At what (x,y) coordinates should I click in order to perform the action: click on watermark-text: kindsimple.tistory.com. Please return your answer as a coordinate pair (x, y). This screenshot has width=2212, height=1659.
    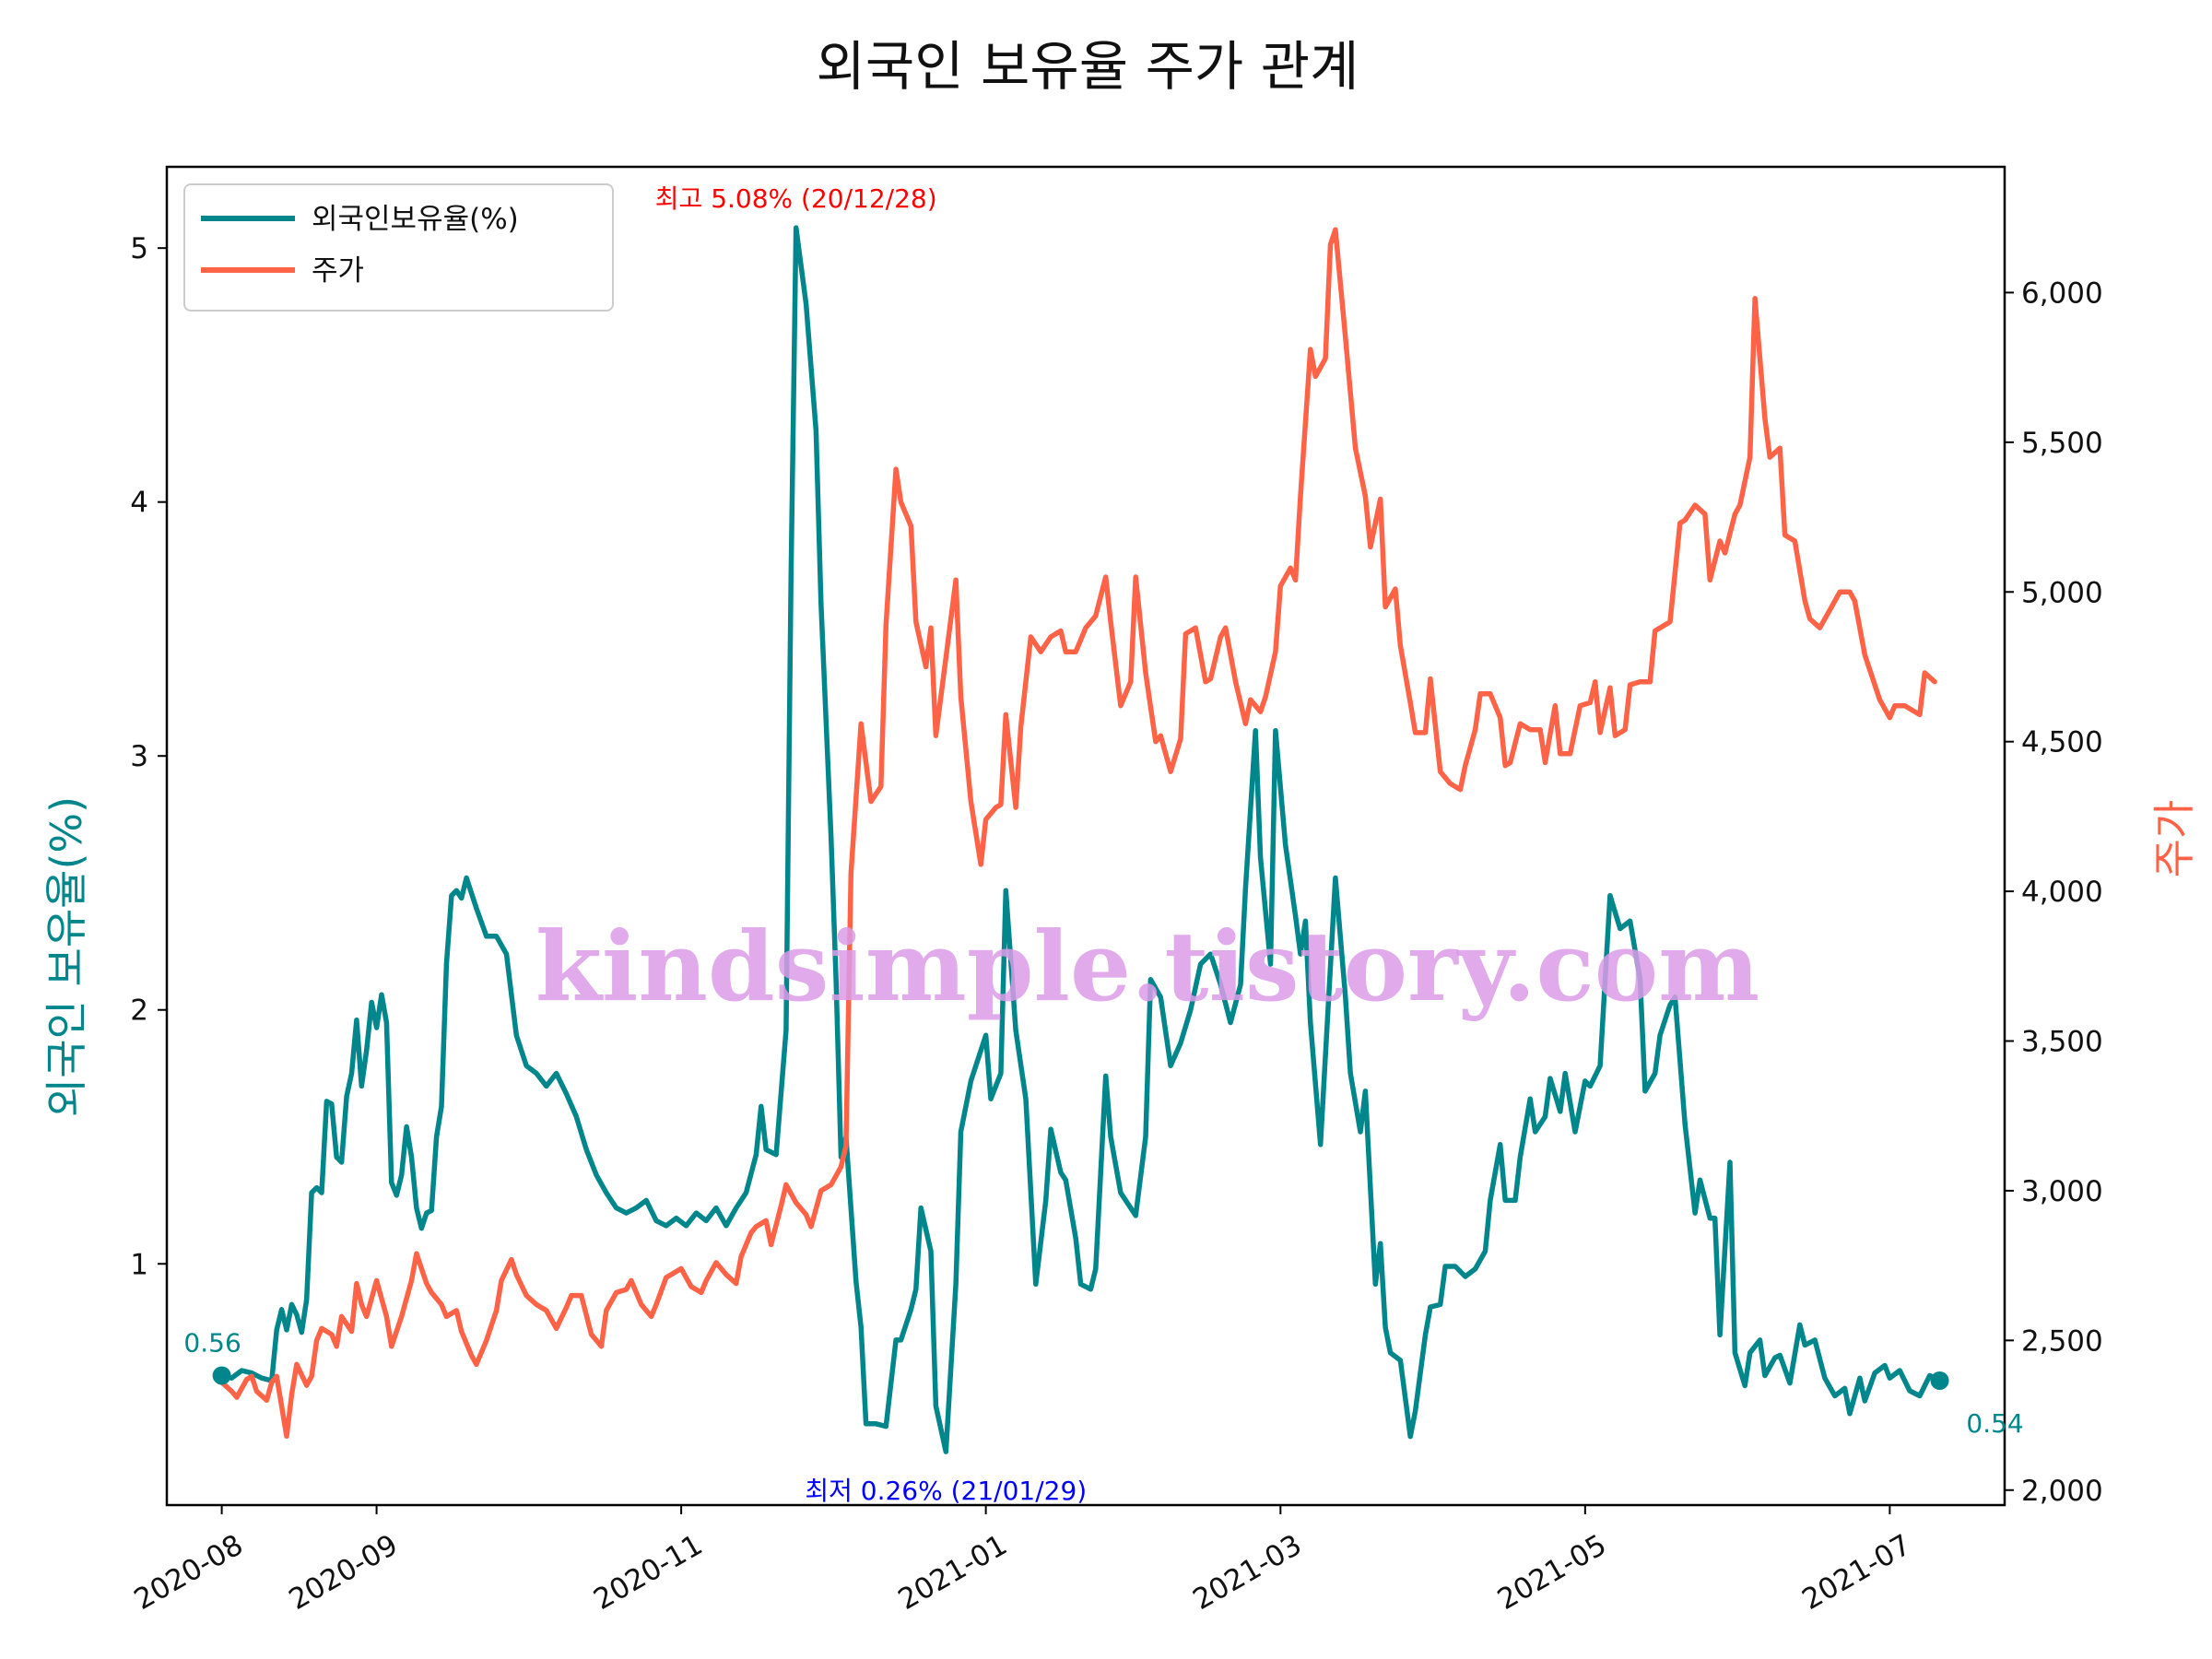
    Looking at the image, I should click on (1147, 966).